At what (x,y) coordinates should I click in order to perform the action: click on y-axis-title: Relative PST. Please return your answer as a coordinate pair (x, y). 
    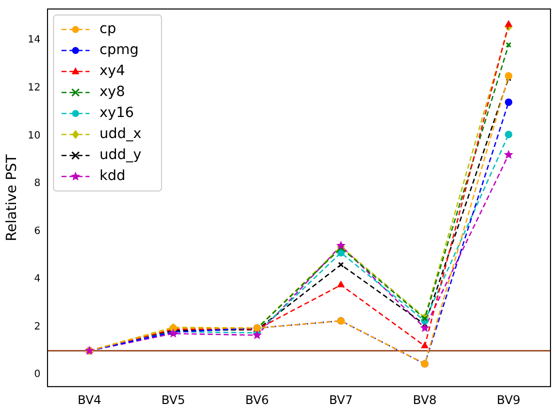
    Looking at the image, I should click on (12, 198).